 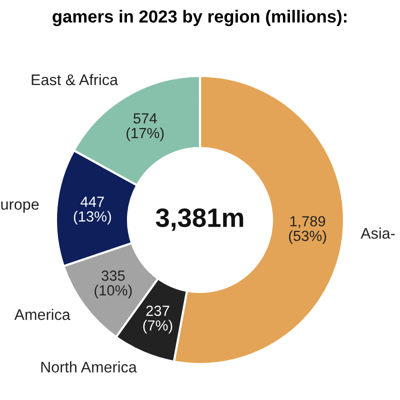 What do you see at coordinates (157, 320) in the screenshot?
I see `data-label: 237 (7%)` at bounding box center [157, 320].